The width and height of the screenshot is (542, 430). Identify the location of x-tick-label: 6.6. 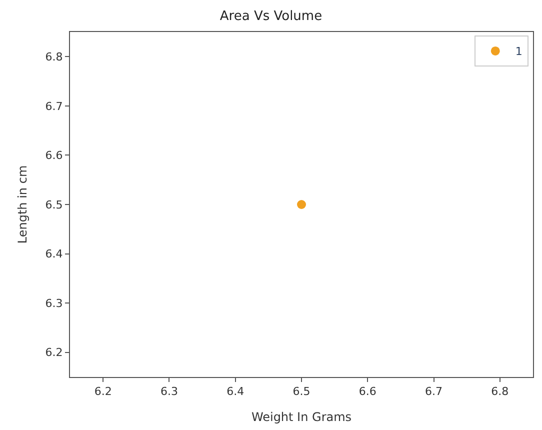
(367, 391).